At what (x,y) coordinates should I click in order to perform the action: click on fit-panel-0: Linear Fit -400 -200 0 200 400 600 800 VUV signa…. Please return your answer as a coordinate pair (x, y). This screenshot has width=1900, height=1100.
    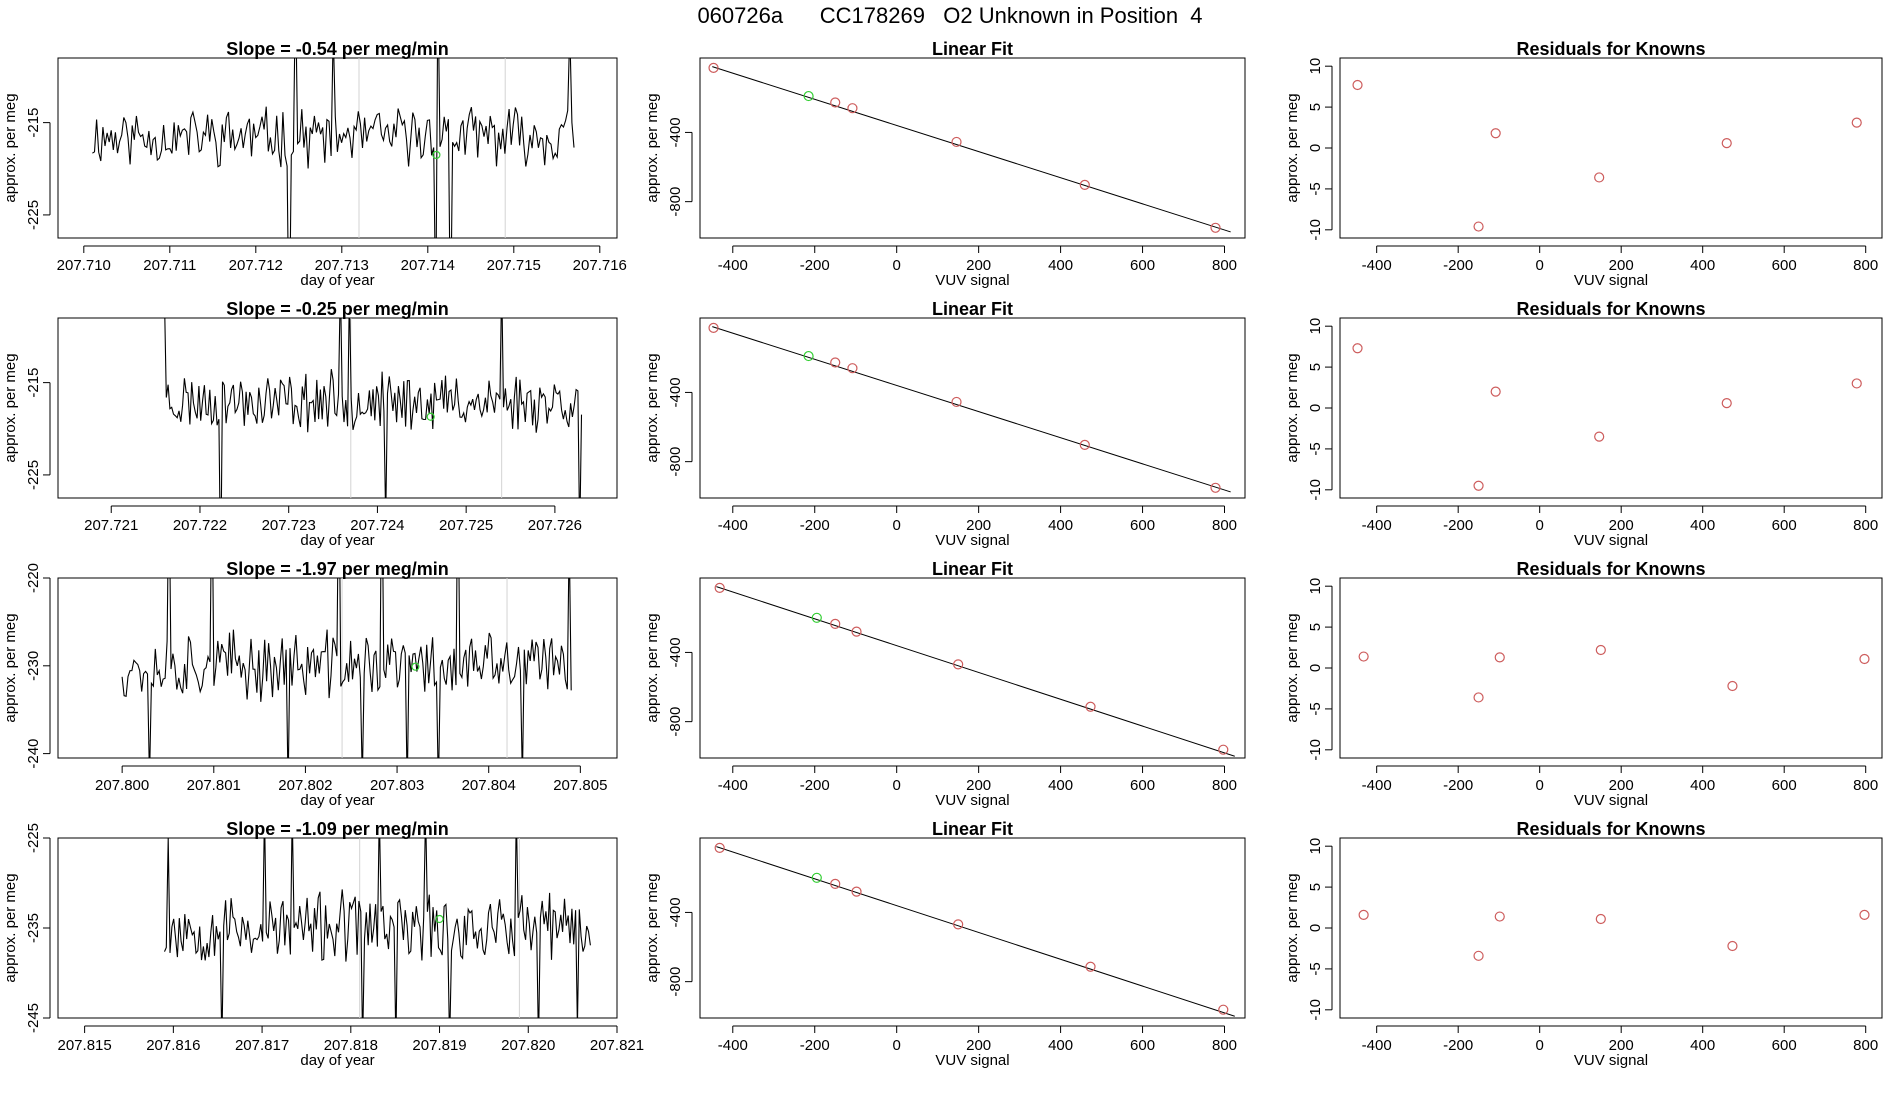
    Looking at the image, I should click on (945, 164).